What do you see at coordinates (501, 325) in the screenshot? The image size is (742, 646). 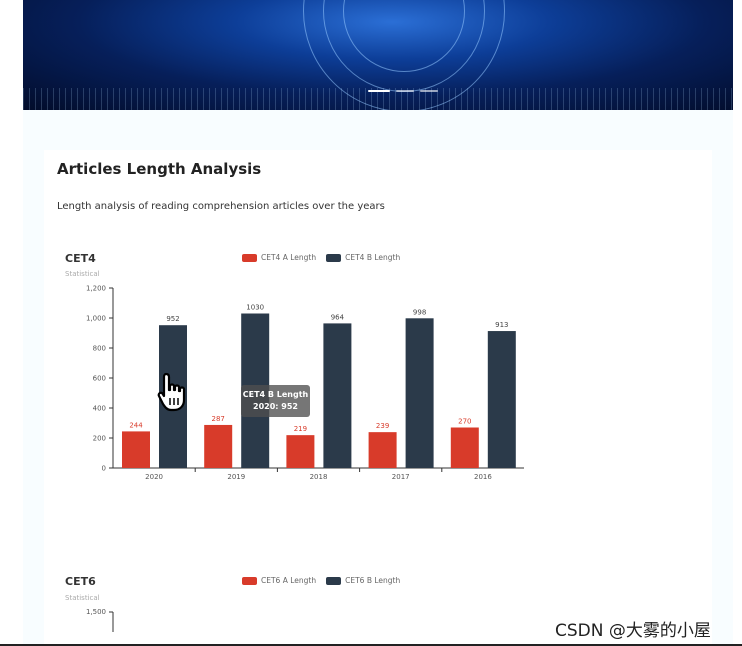 I see `data-label: 913` at bounding box center [501, 325].